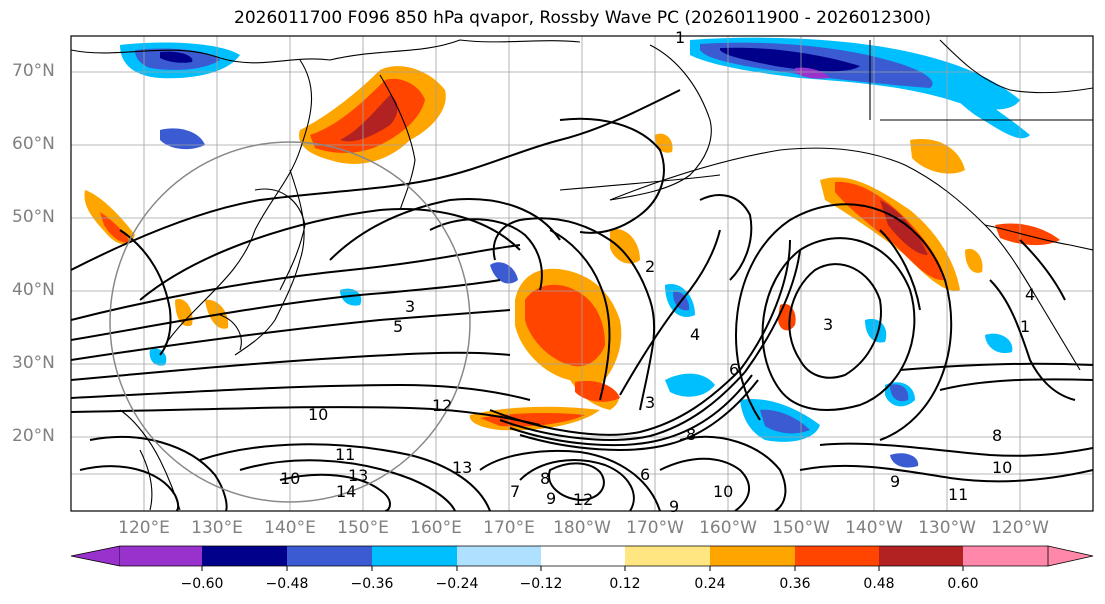  Describe the element at coordinates (363, 528) in the screenshot. I see `lon-label: 150°E` at that location.